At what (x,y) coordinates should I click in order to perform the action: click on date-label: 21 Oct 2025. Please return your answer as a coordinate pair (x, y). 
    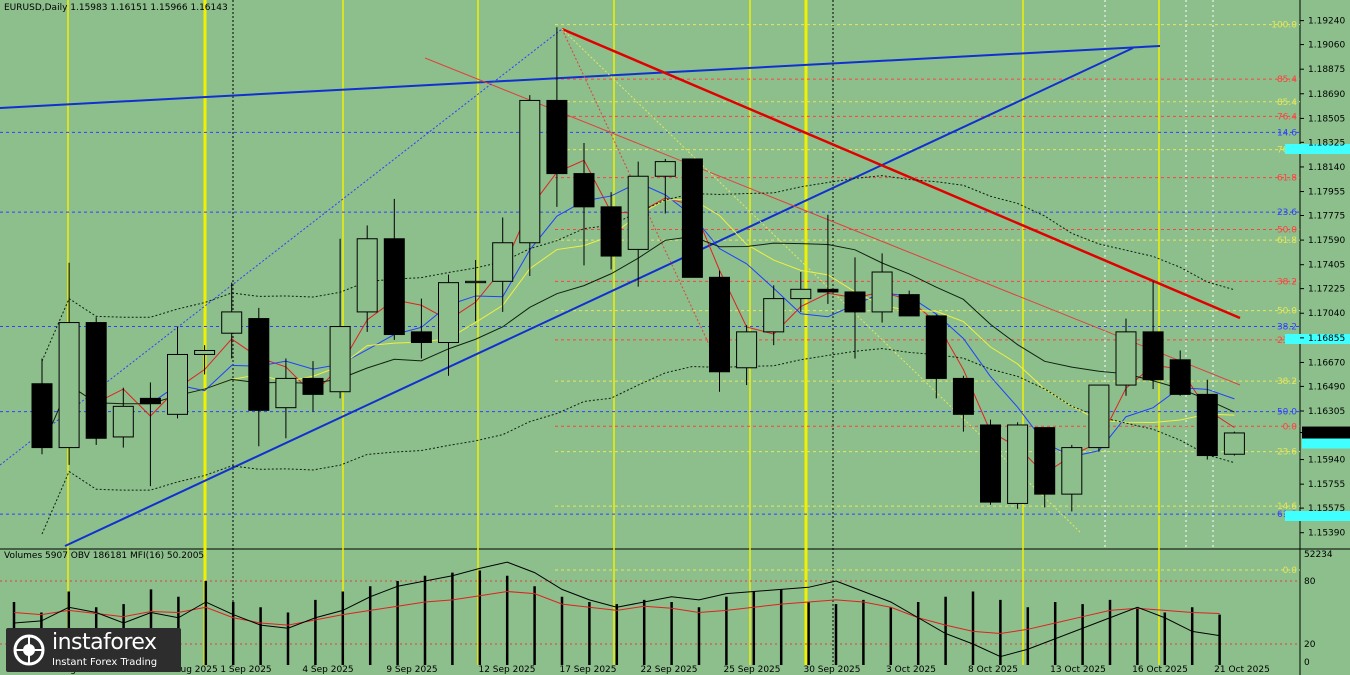
    Looking at the image, I should click on (1242, 670).